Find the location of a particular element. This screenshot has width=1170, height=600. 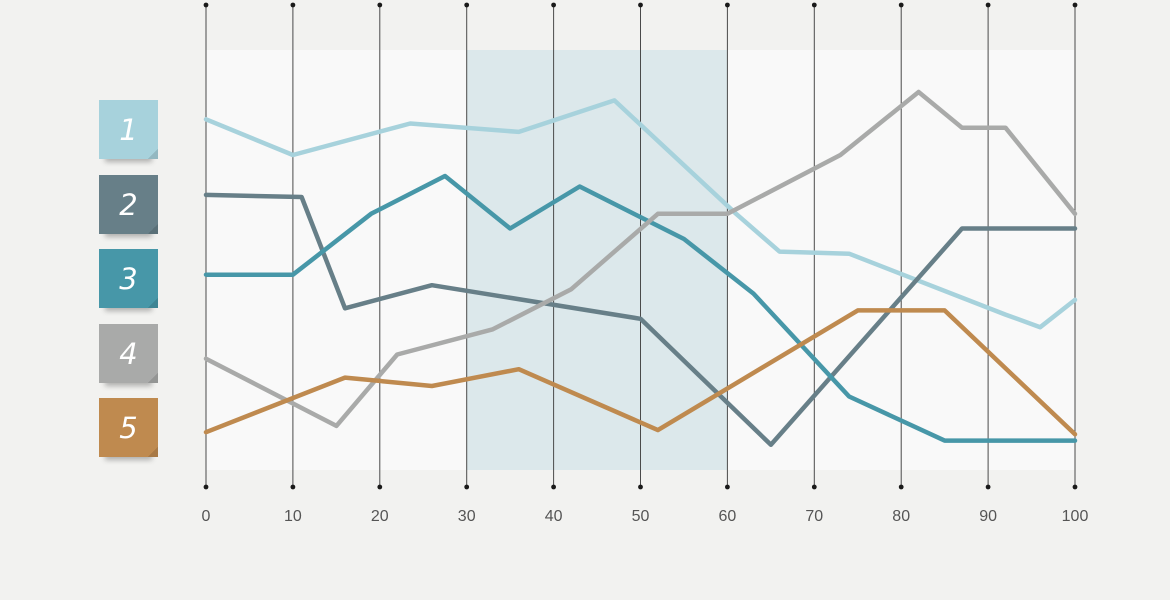

legend-item: 5 is located at coordinates (128, 427).